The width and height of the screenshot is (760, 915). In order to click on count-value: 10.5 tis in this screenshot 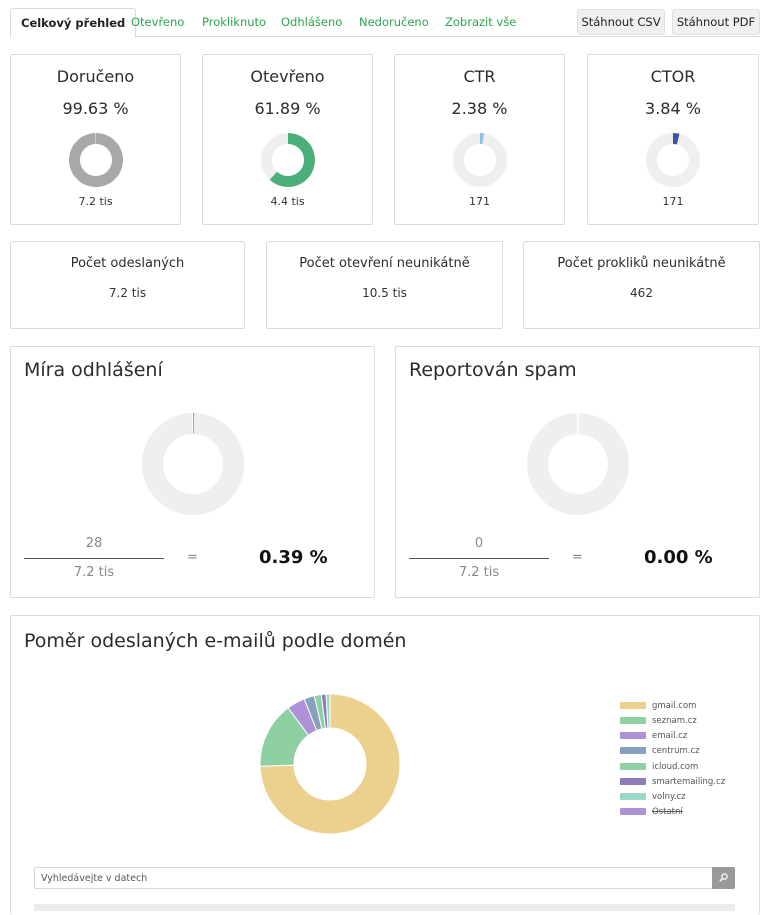, I will do `click(384, 293)`.